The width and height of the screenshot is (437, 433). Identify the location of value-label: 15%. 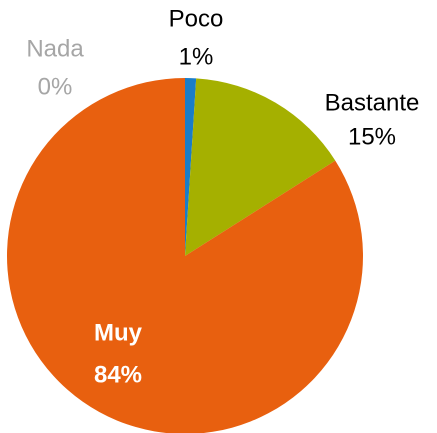
(372, 136).